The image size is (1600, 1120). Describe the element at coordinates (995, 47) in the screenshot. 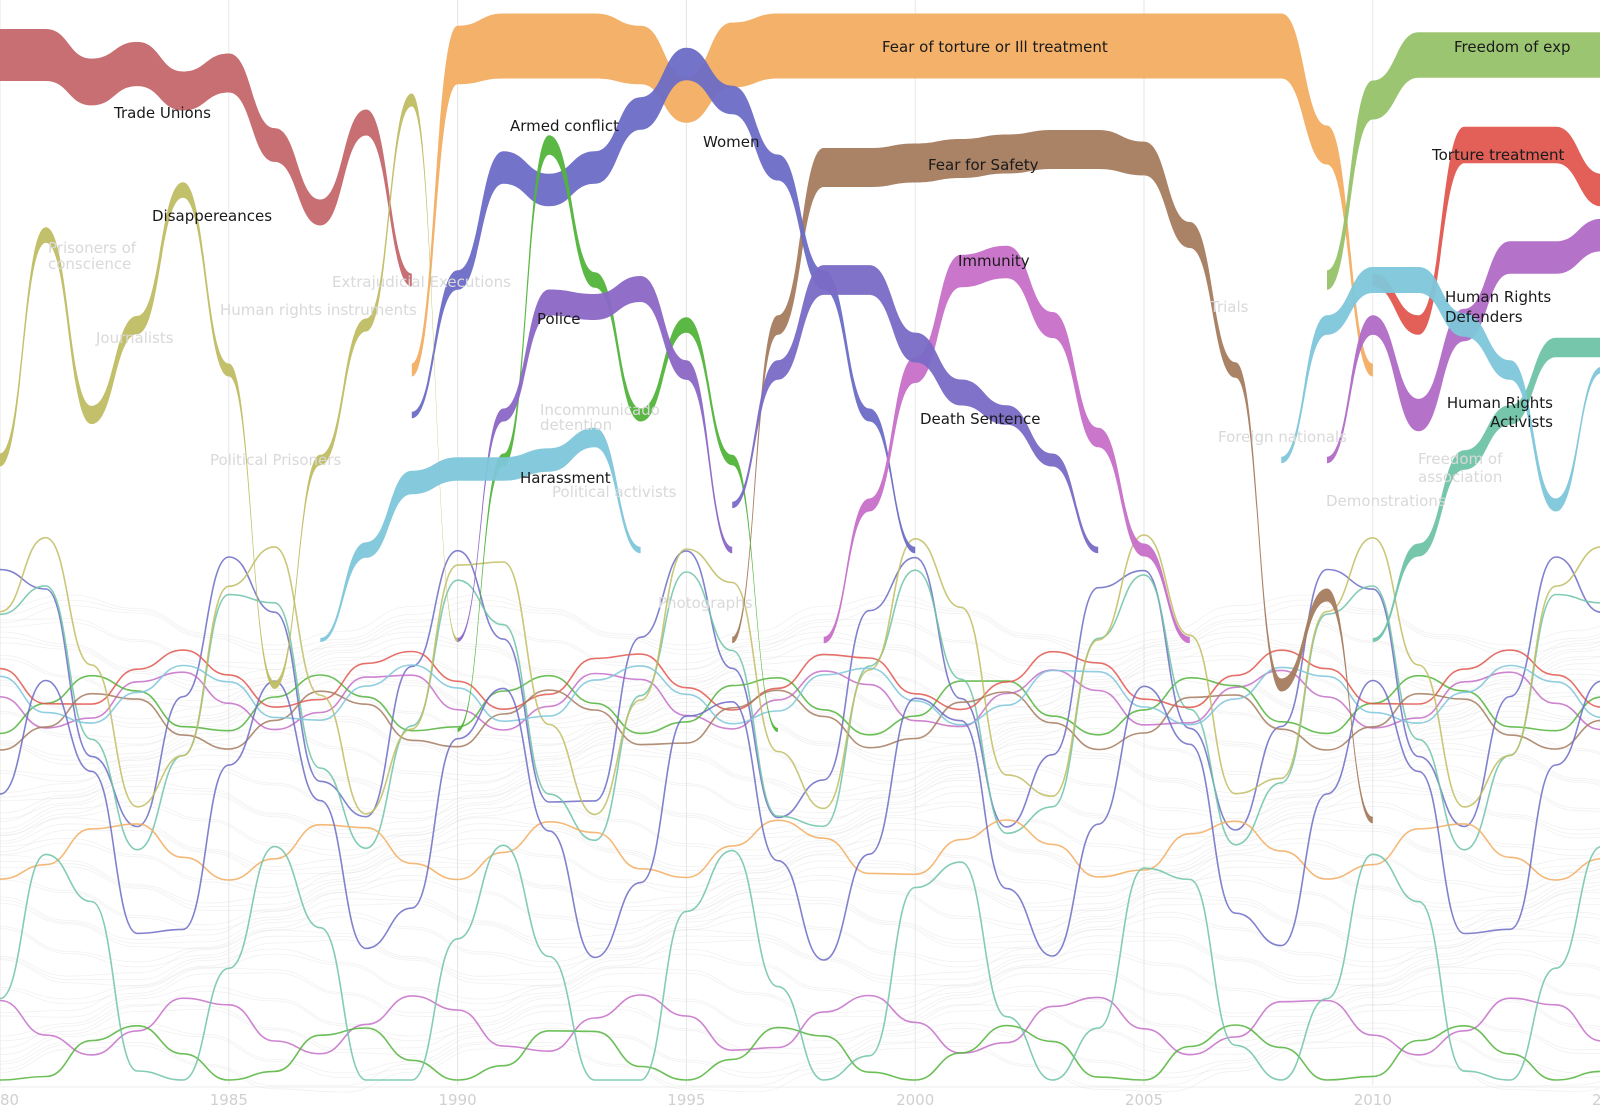

I see `topic-label: Fear of torture or Ill treatment` at that location.